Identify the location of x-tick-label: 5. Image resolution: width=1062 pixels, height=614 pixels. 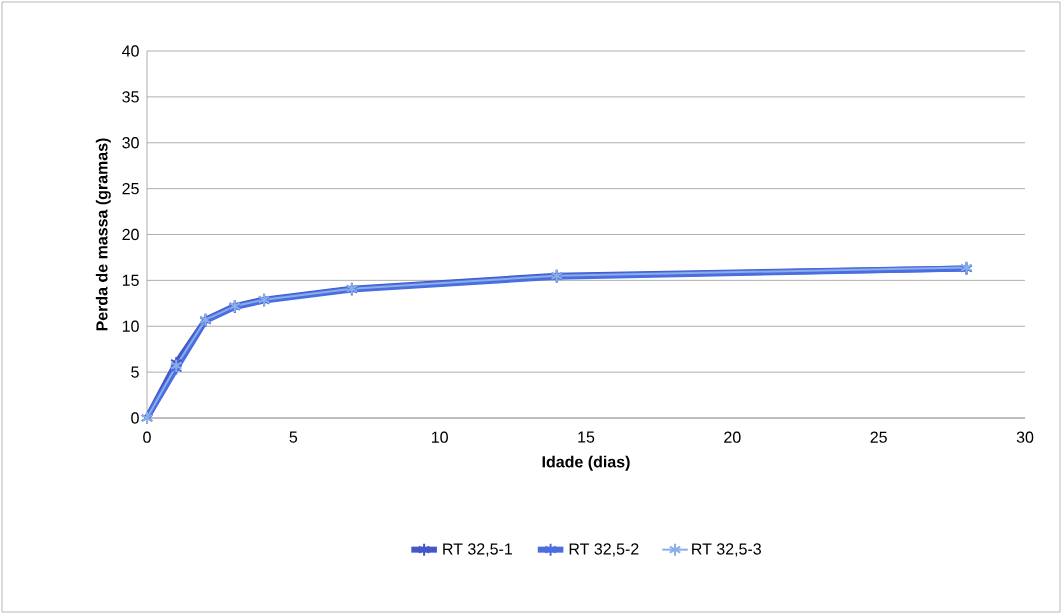
(293, 437).